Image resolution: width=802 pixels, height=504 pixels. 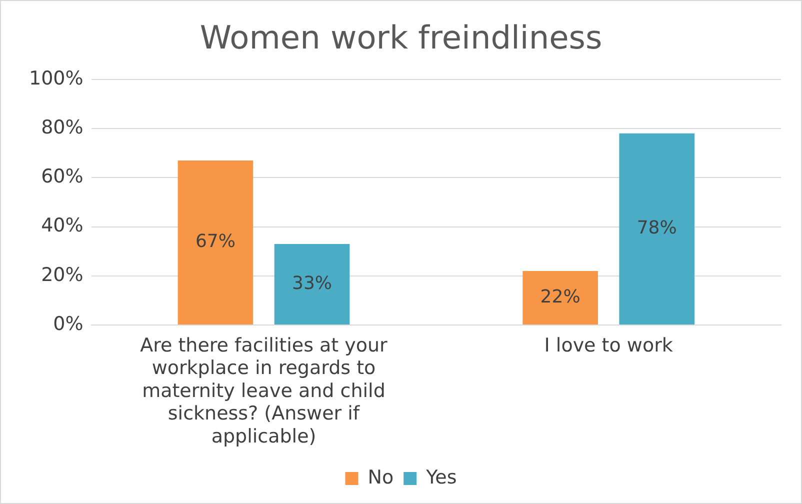 What do you see at coordinates (608, 345) in the screenshot?
I see `x-tick-label: I love to work` at bounding box center [608, 345].